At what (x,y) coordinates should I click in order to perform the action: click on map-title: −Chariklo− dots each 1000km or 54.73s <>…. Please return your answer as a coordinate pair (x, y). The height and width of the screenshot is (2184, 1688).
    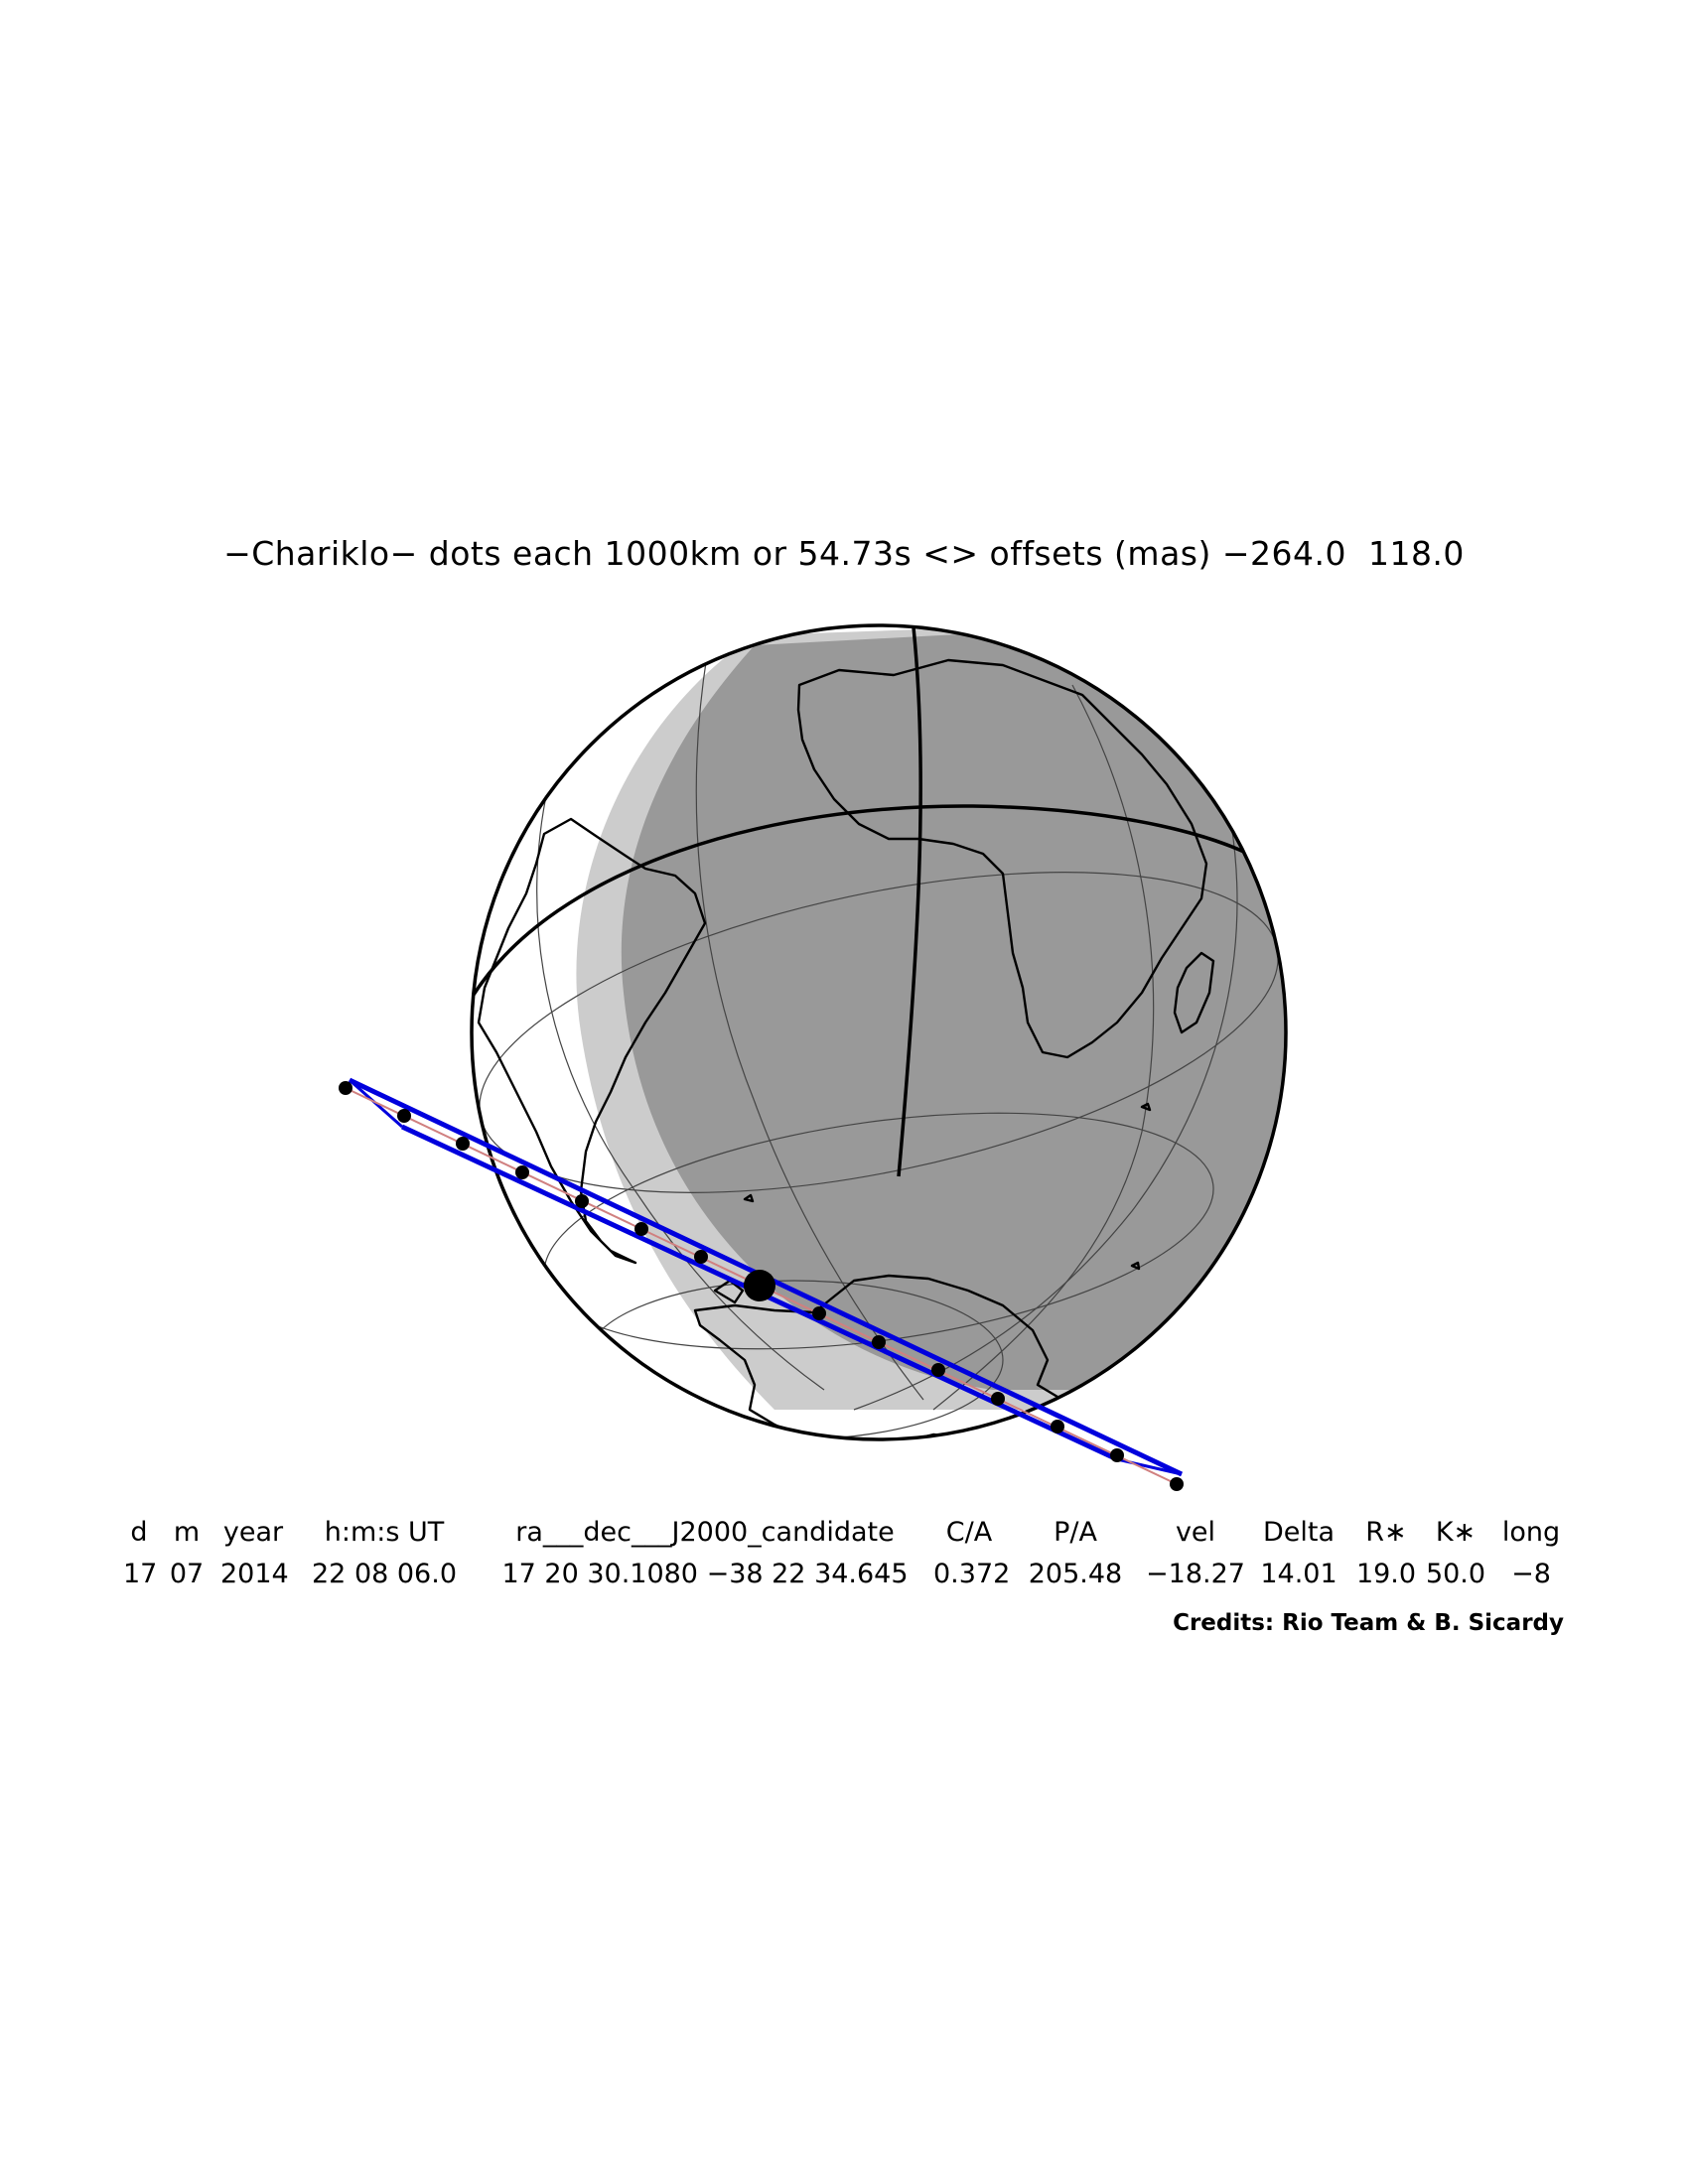
    Looking at the image, I should click on (844, 553).